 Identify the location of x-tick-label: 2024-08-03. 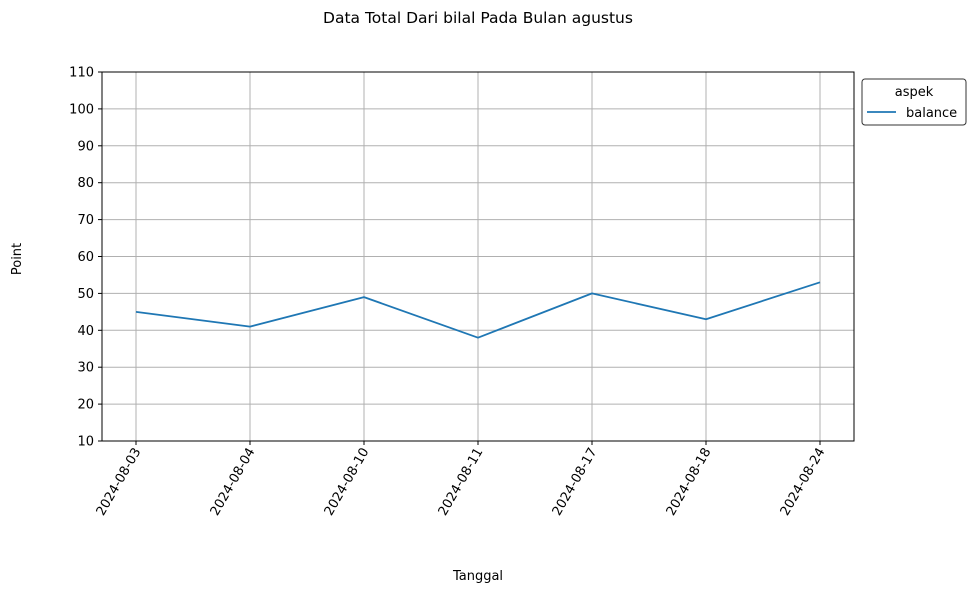
(119, 482).